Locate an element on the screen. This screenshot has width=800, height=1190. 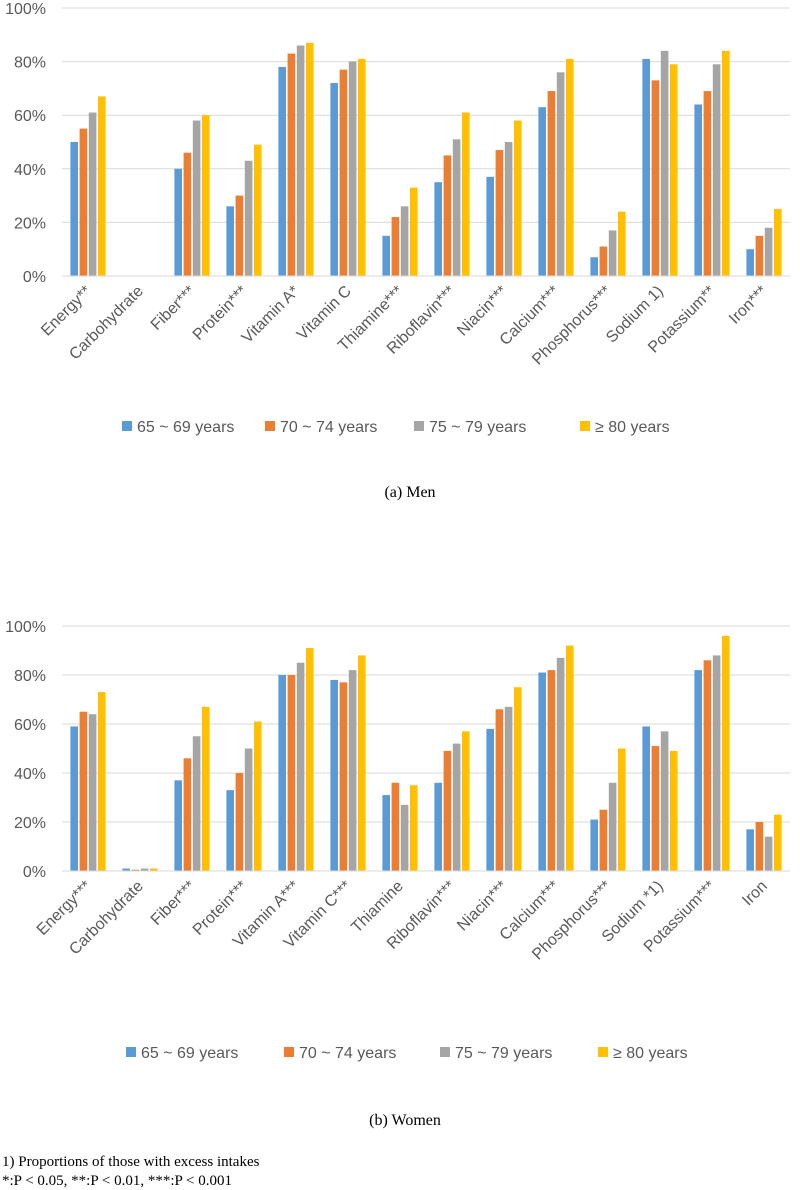
x-tick-label: Fiber*** is located at coordinates (173, 308).